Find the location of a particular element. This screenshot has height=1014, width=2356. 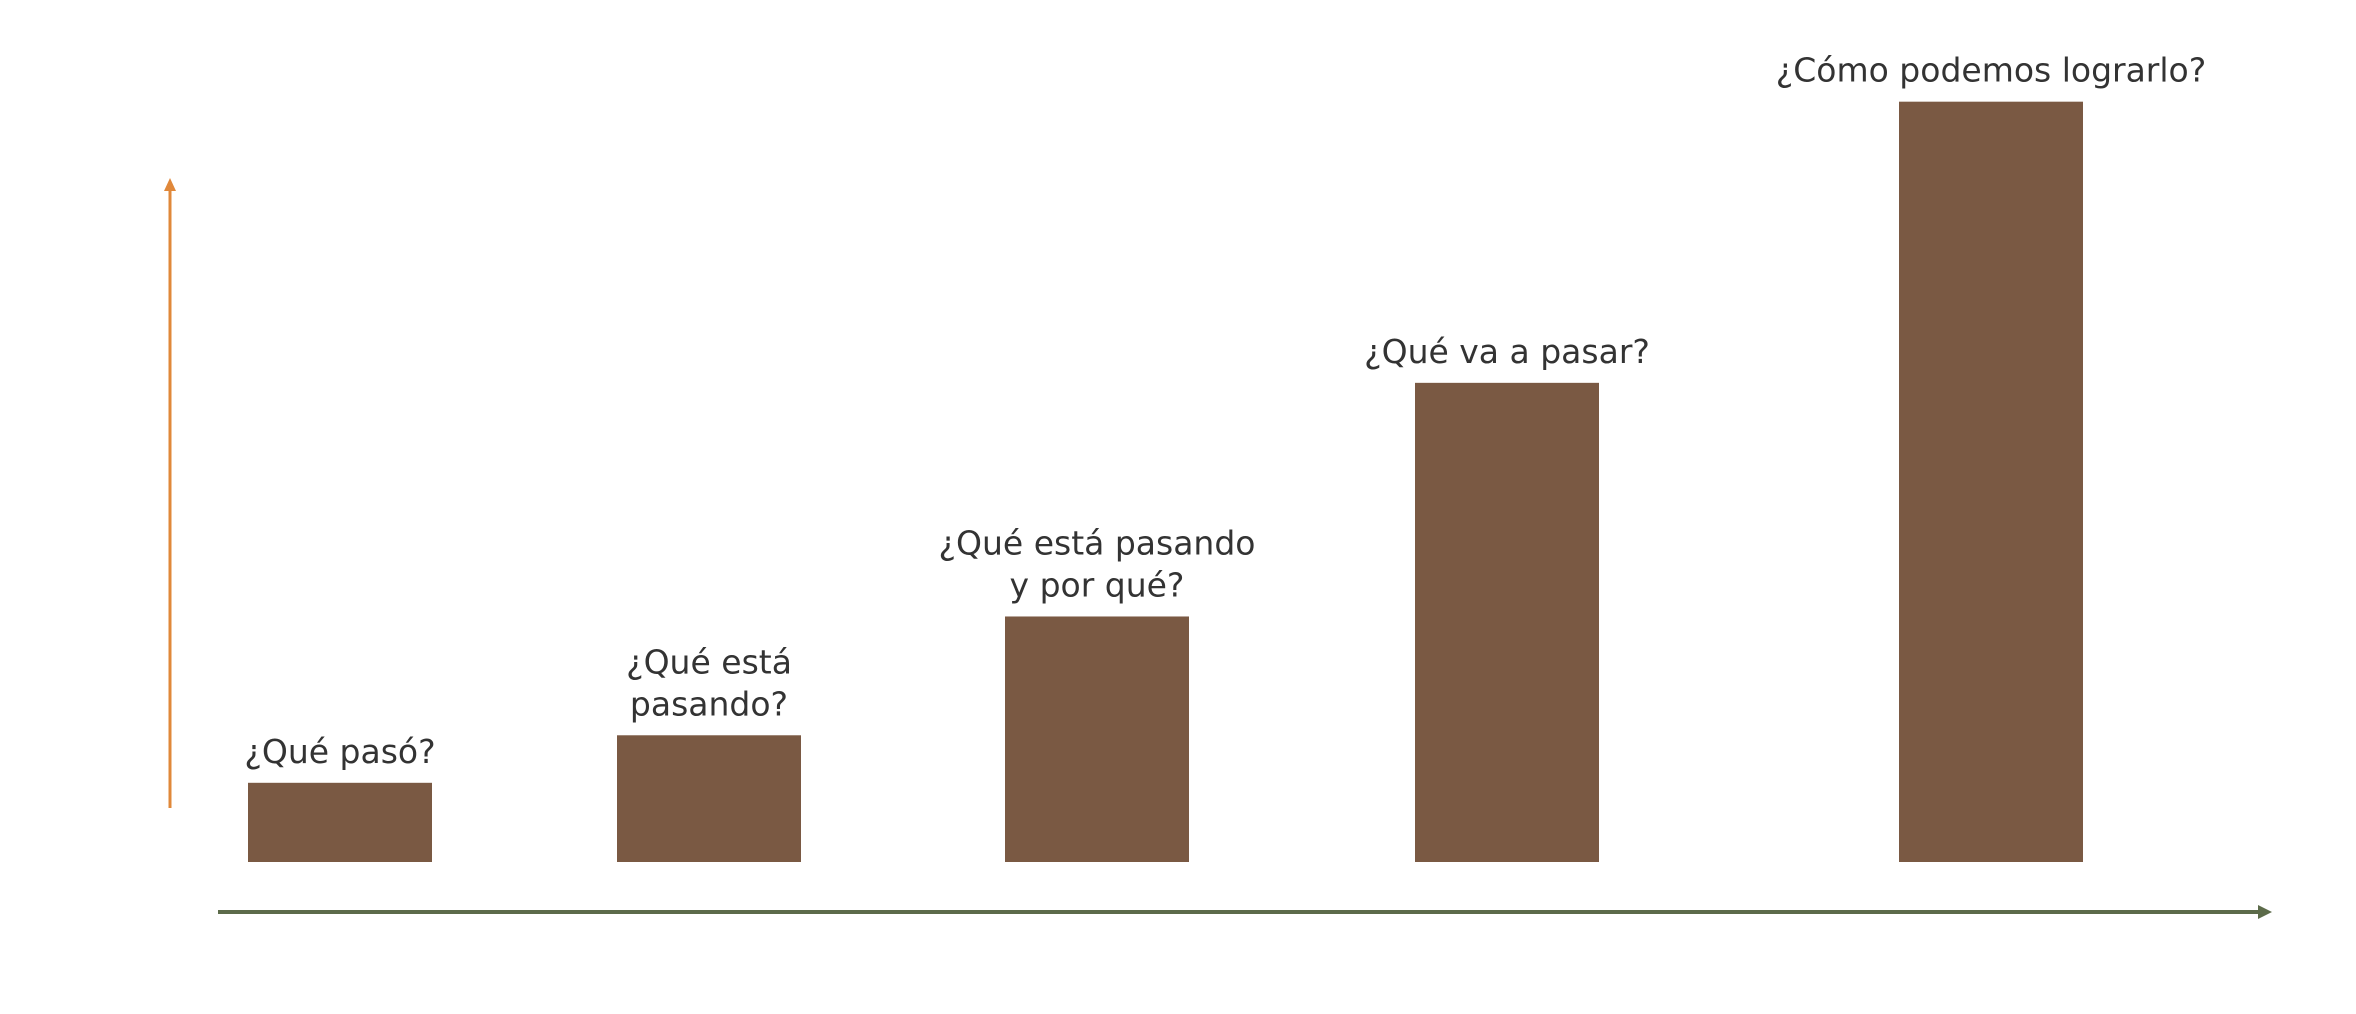

bar-label-5: ¿Cómo podemos lograrlo? is located at coordinates (1991, 70).